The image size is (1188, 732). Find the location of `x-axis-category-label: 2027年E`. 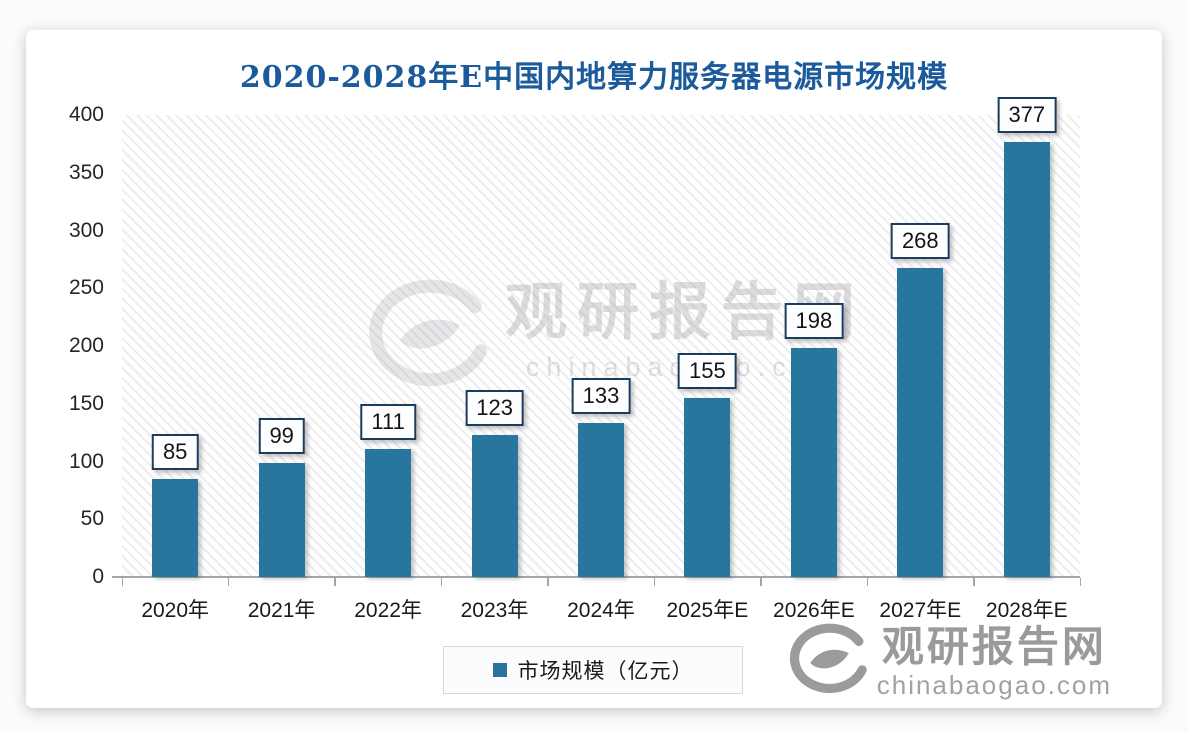

x-axis-category-label: 2027年E is located at coordinates (920, 610).